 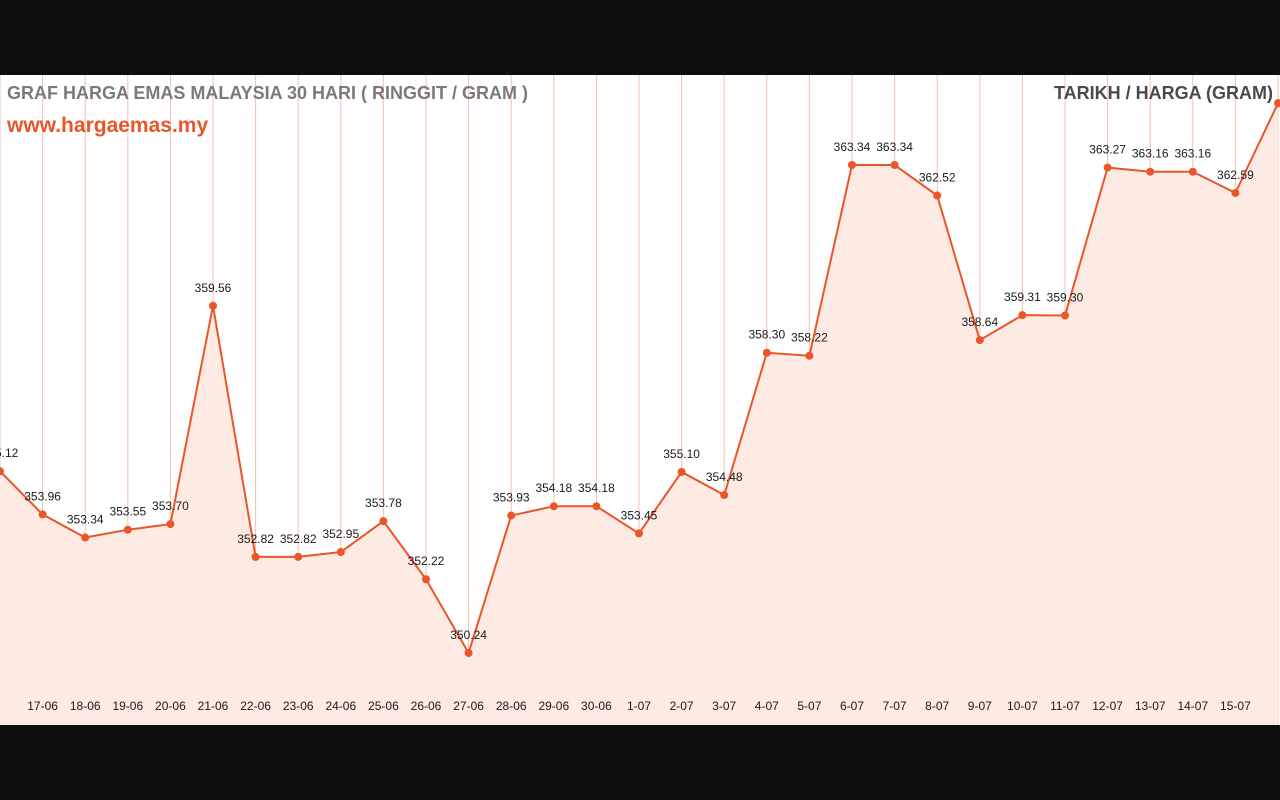 What do you see at coordinates (298, 706) in the screenshot?
I see `x-tick-label: 23-06` at bounding box center [298, 706].